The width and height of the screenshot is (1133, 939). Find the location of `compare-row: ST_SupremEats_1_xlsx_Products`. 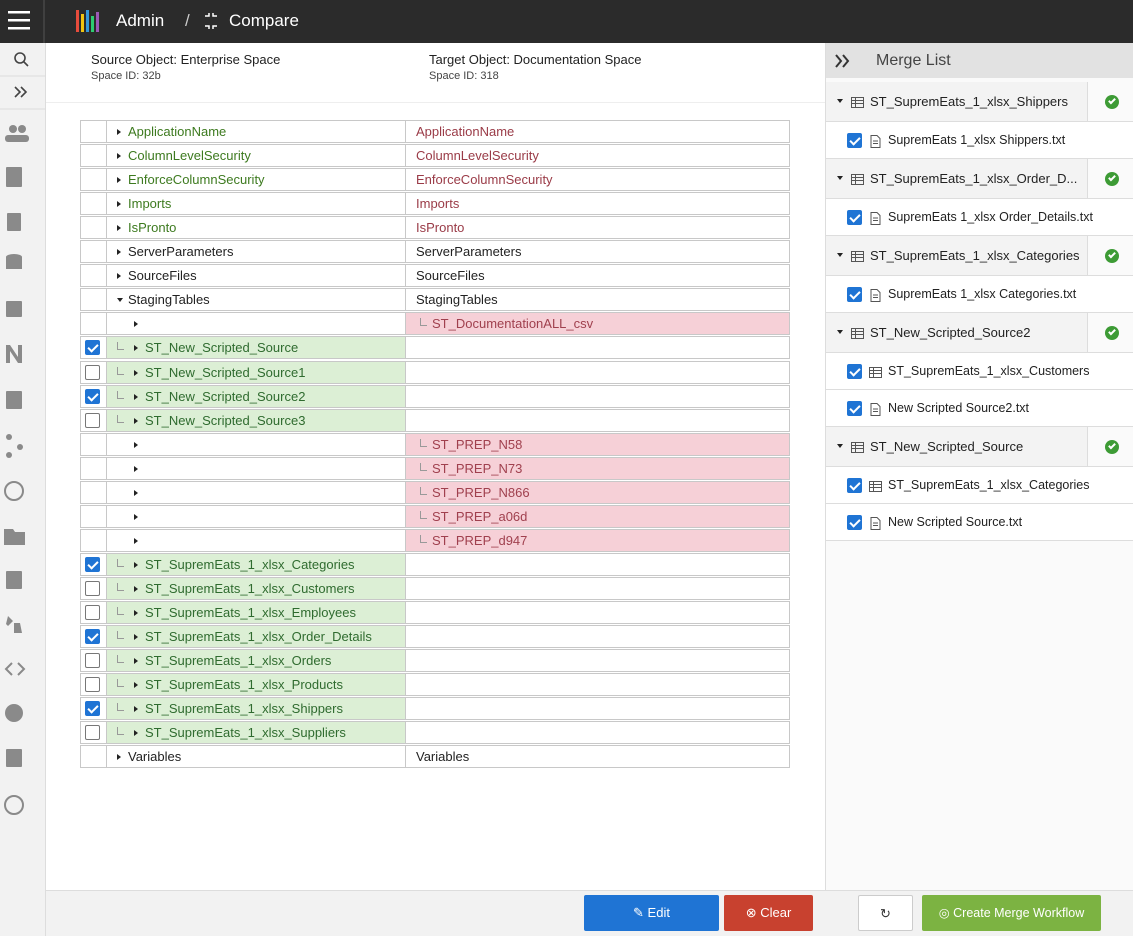

compare-row: ST_SupremEats_1_xlsx_Products is located at coordinates (435, 685).